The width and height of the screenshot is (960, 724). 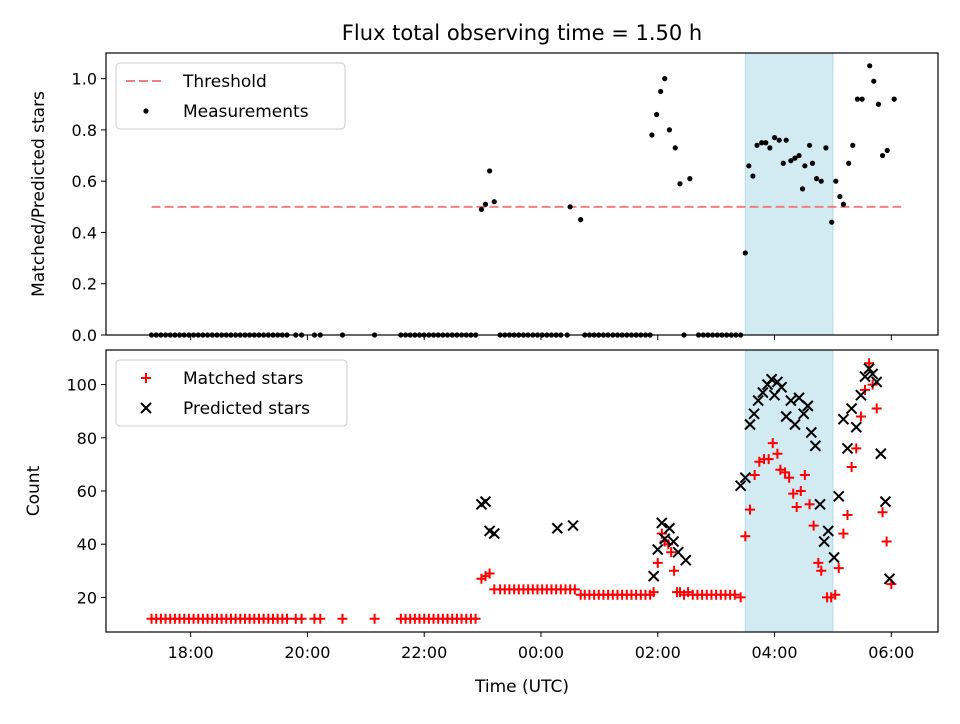 I want to click on observing-span, so click(x=789, y=491).